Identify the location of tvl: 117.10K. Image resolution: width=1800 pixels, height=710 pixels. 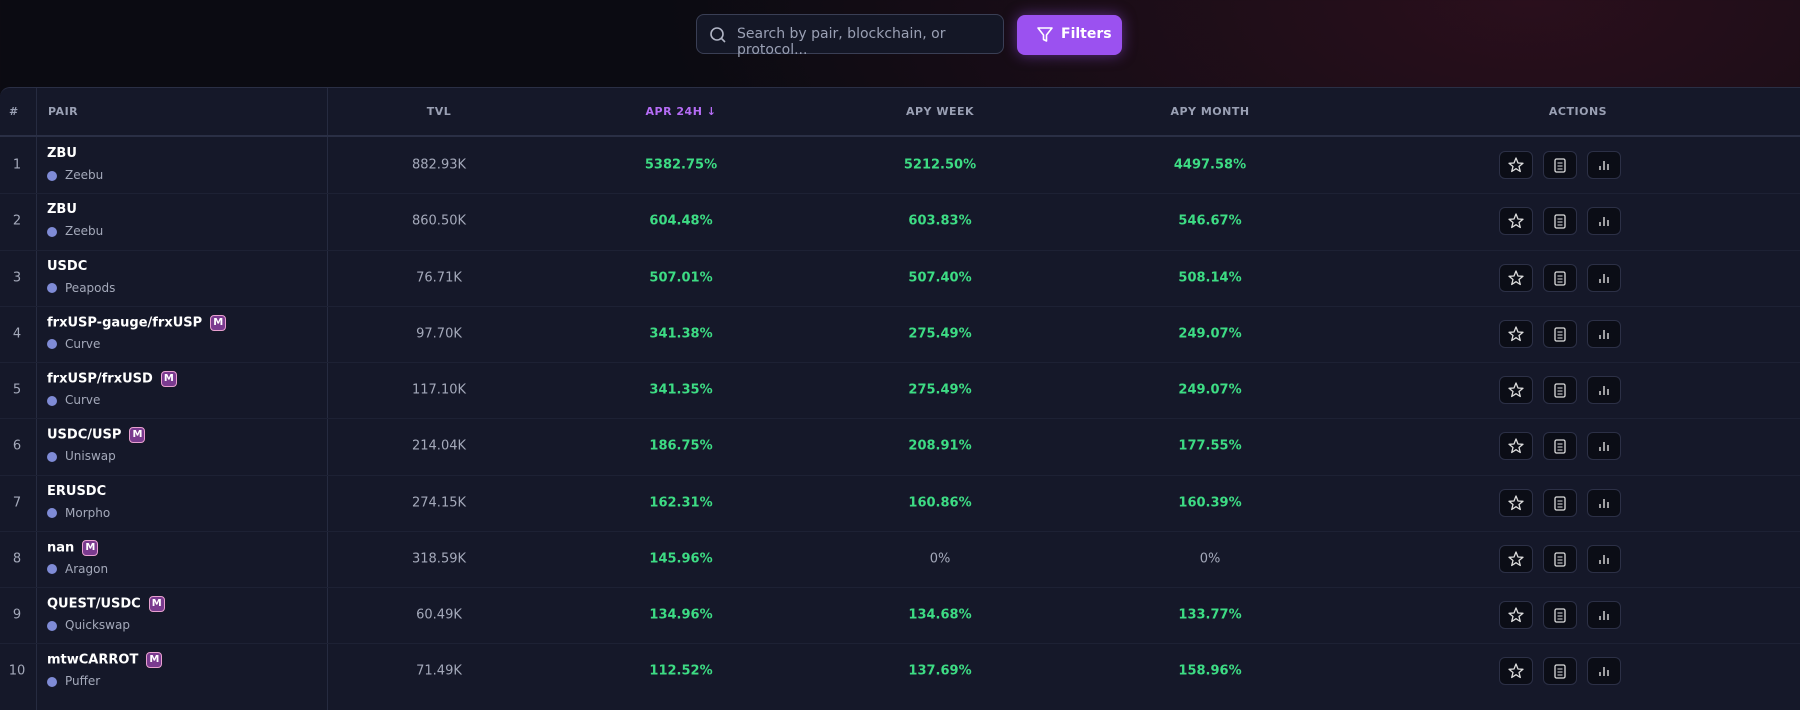
(439, 390).